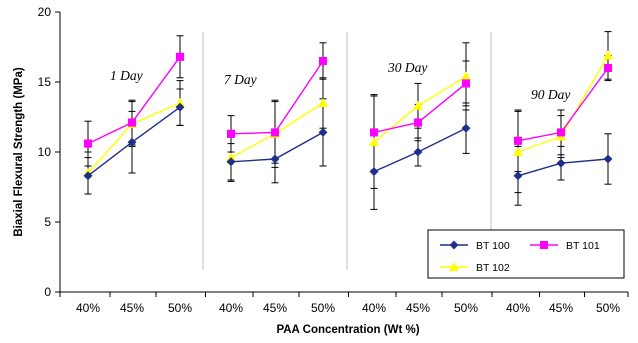 The width and height of the screenshot is (638, 343). What do you see at coordinates (45, 82) in the screenshot?
I see `y-tick-label: 15` at bounding box center [45, 82].